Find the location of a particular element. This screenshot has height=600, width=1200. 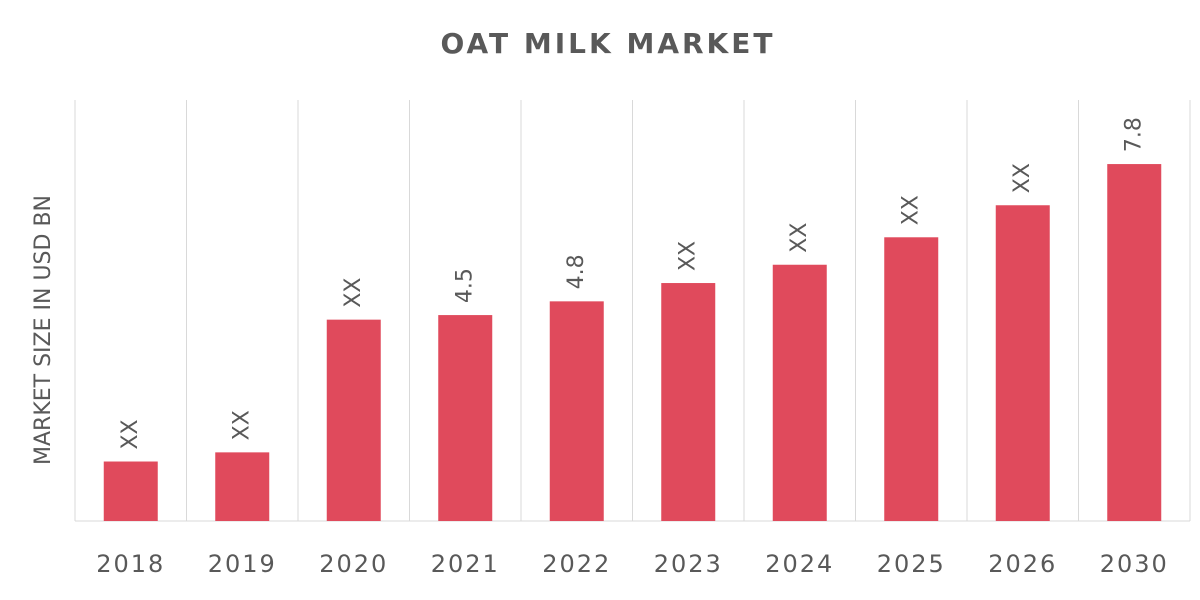

x-tick-label: 2023 is located at coordinates (688, 564).